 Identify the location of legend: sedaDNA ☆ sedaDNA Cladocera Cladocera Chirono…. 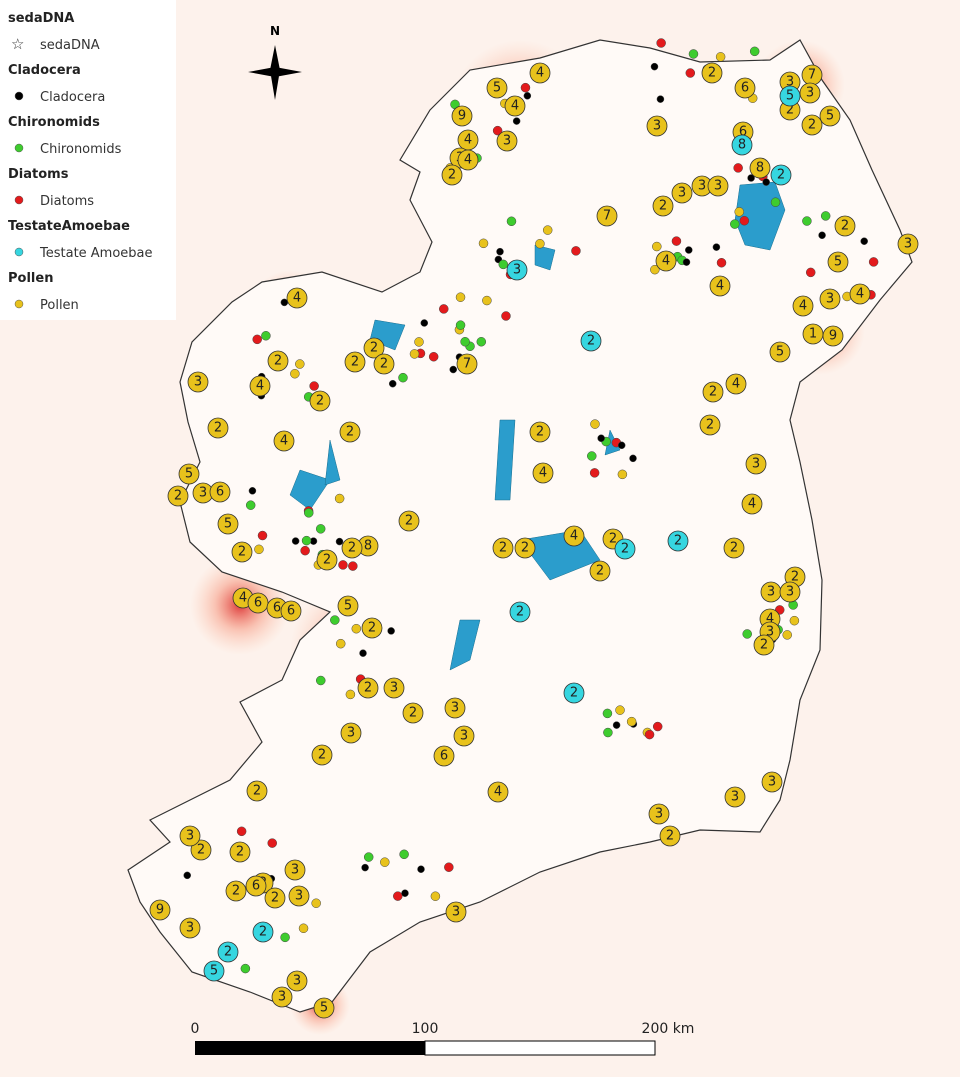
(80, 162).